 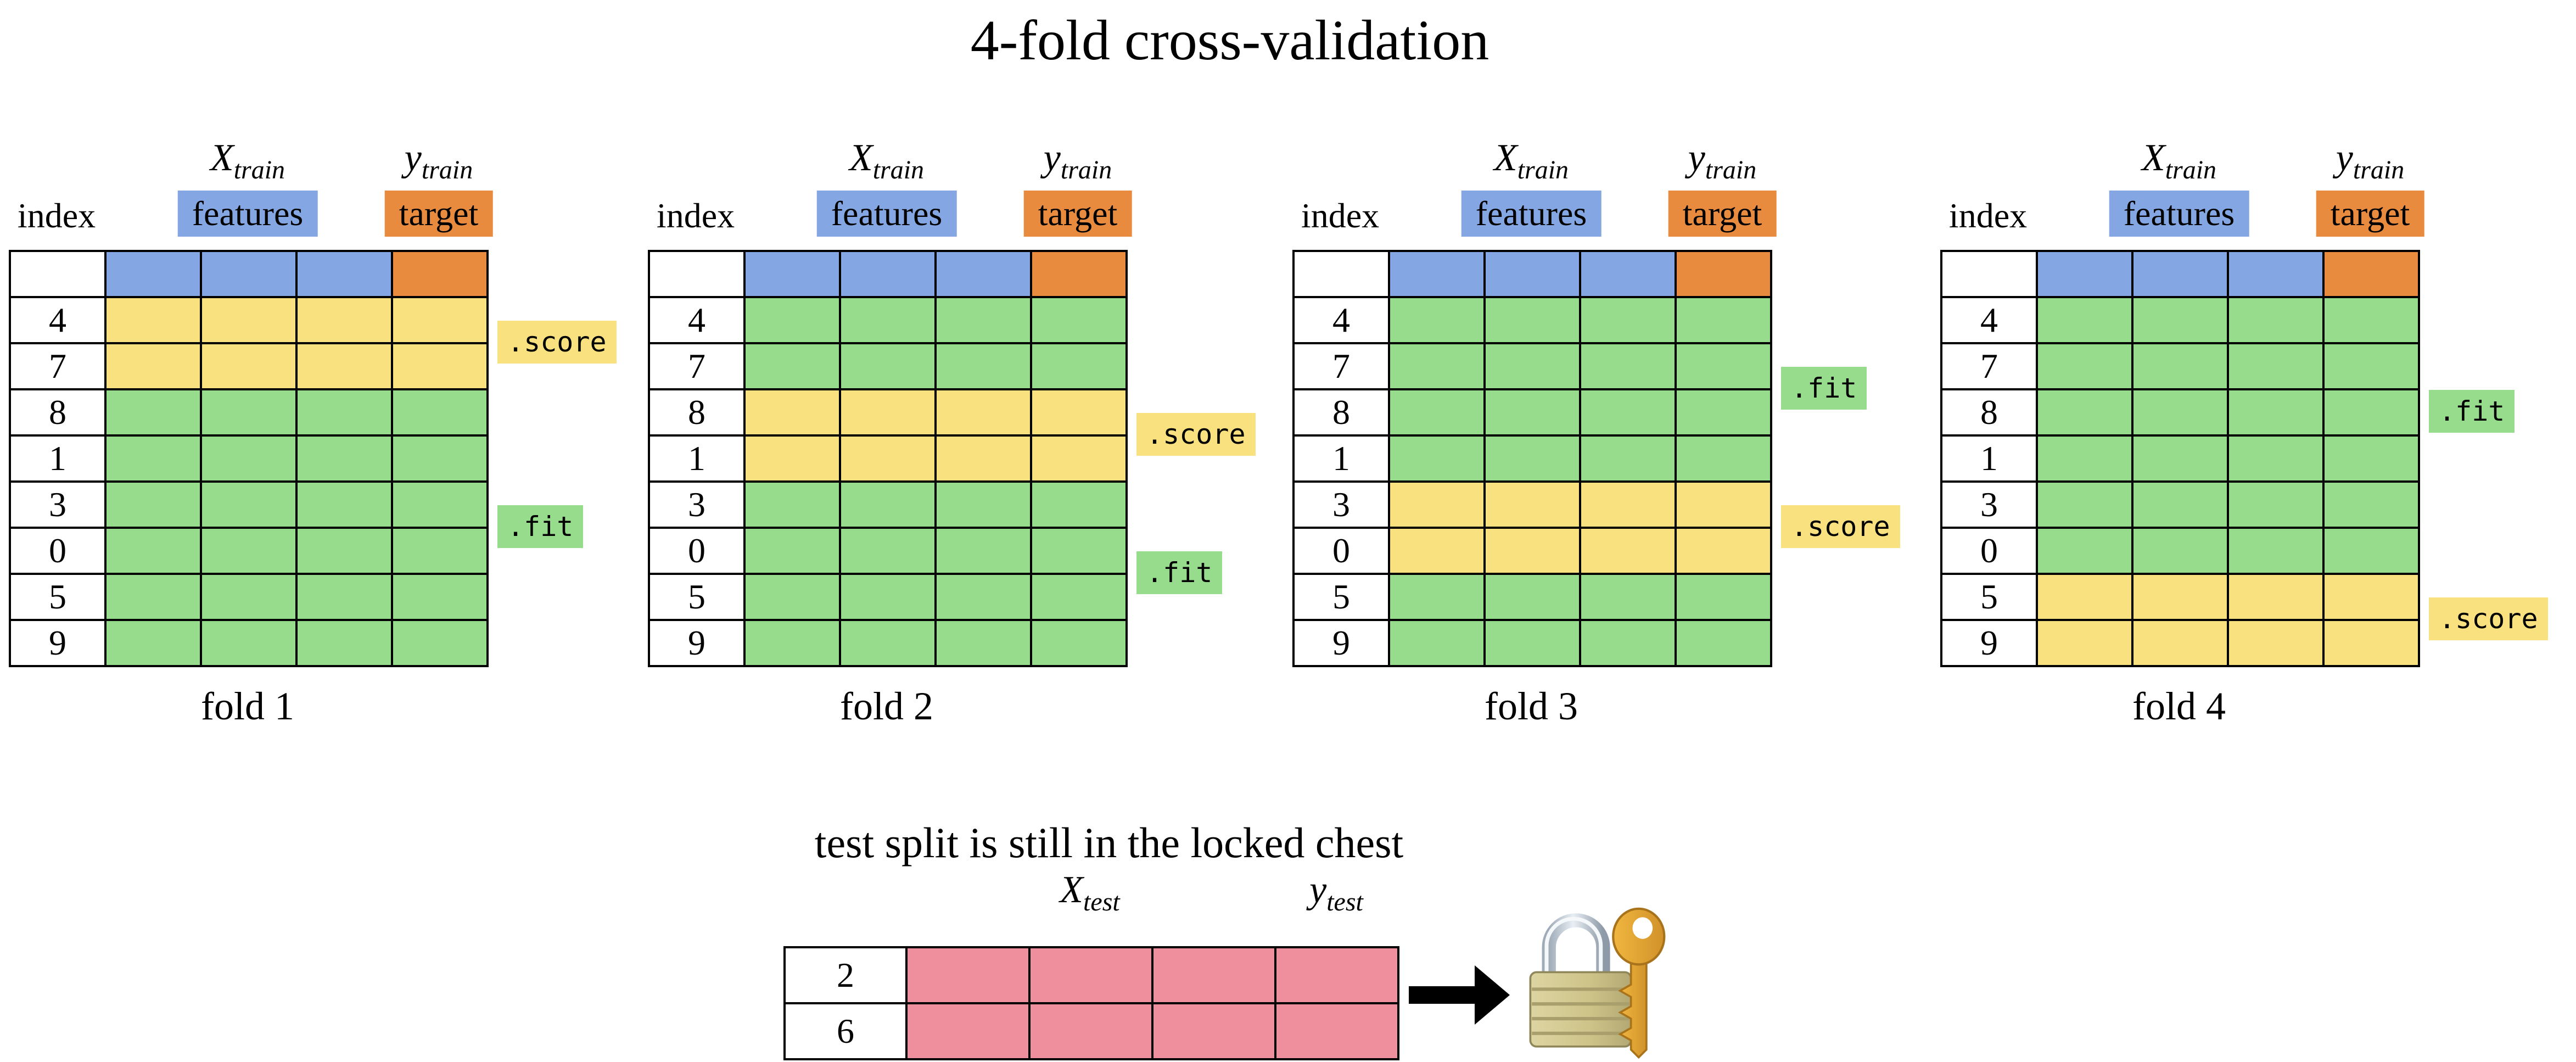 I want to click on fold-caption: fold 4, so click(x=2179, y=706).